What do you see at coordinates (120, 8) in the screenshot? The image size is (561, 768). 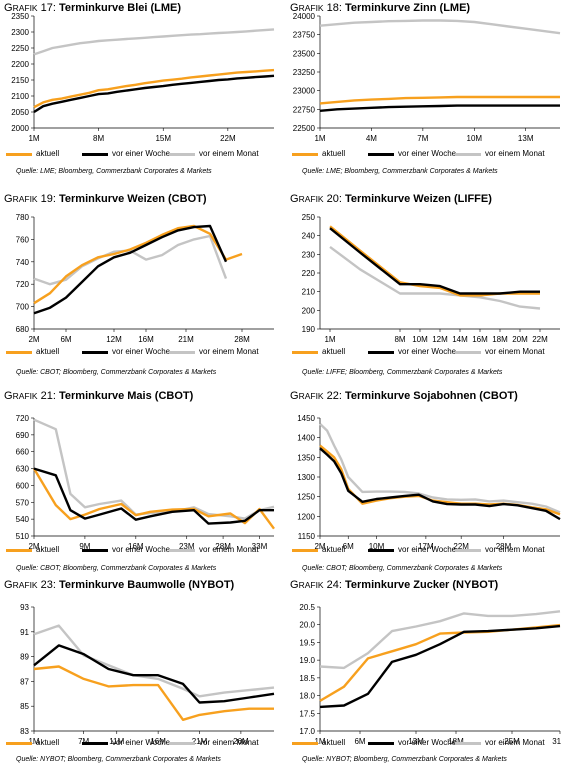 I see `caption-title: Terminkurve Blei (LME)` at bounding box center [120, 8].